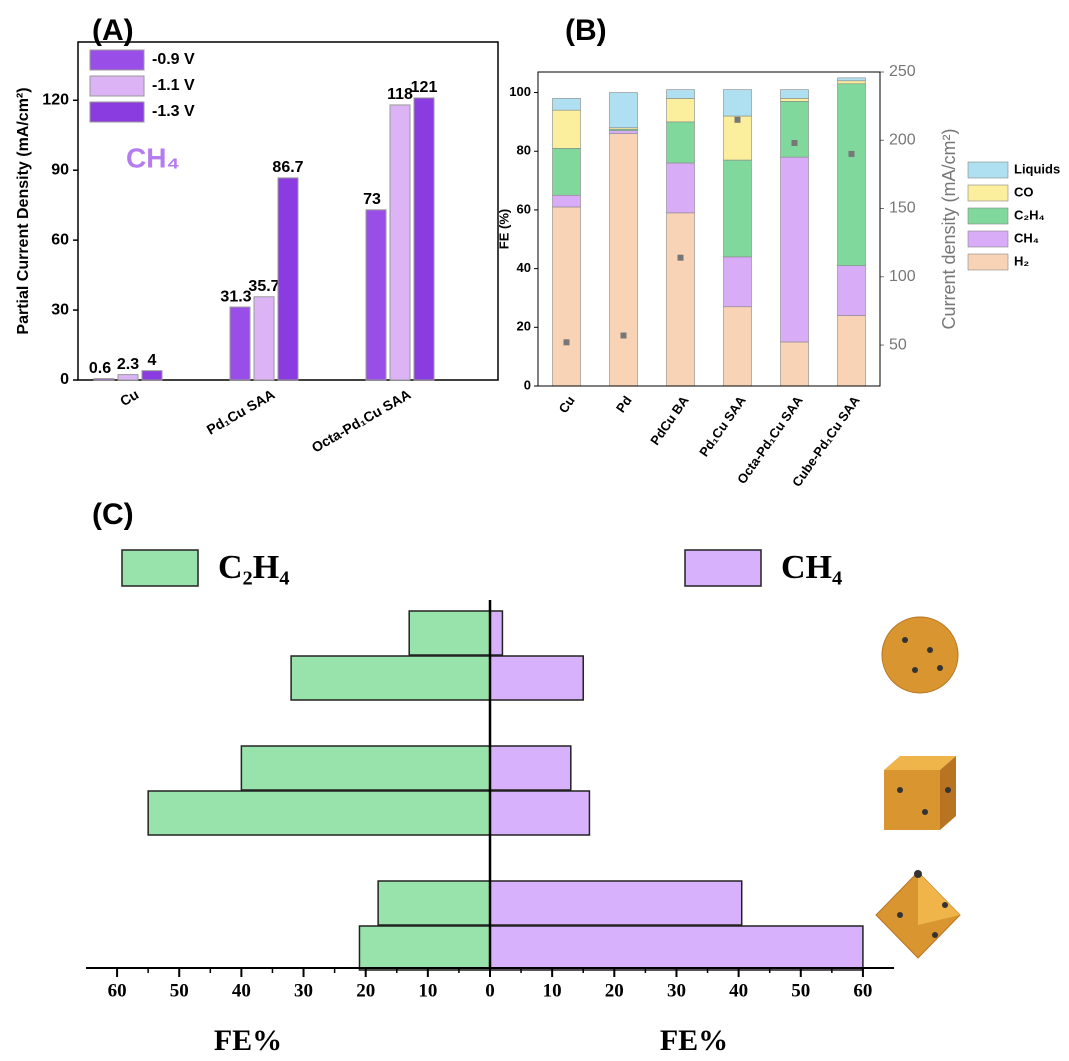 The height and width of the screenshot is (1061, 1069). What do you see at coordinates (235, 296) in the screenshot?
I see `data-label: 31.3` at bounding box center [235, 296].